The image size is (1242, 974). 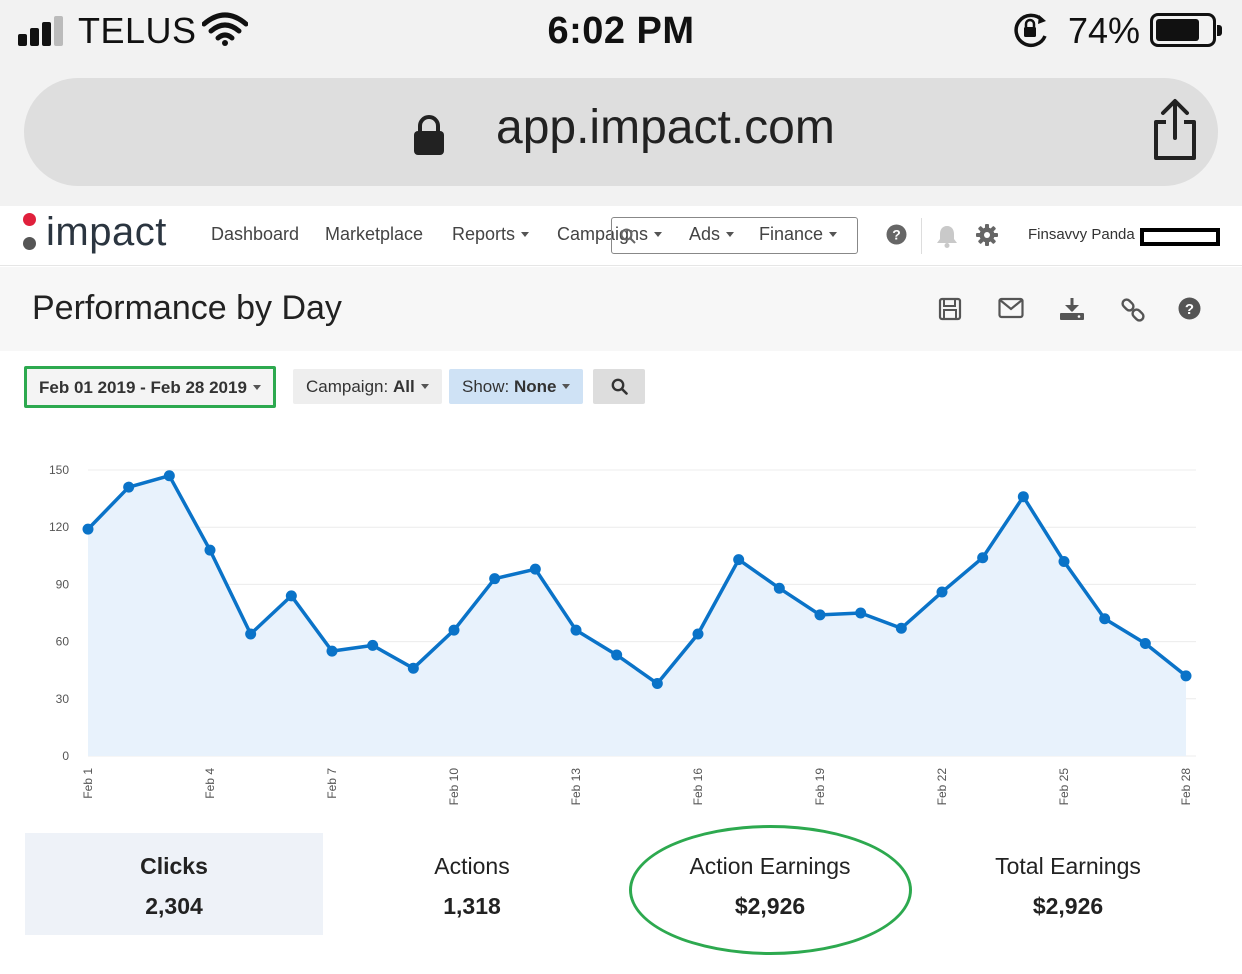 I want to click on summary-label: Clicks, so click(x=174, y=866).